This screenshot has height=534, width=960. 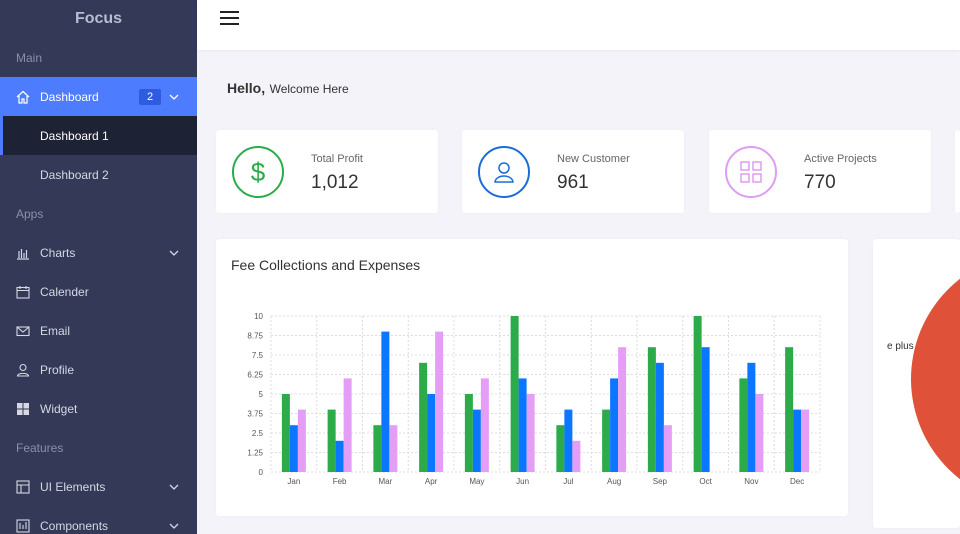 What do you see at coordinates (258, 355) in the screenshot?
I see `y-tick-label: 7.5` at bounding box center [258, 355].